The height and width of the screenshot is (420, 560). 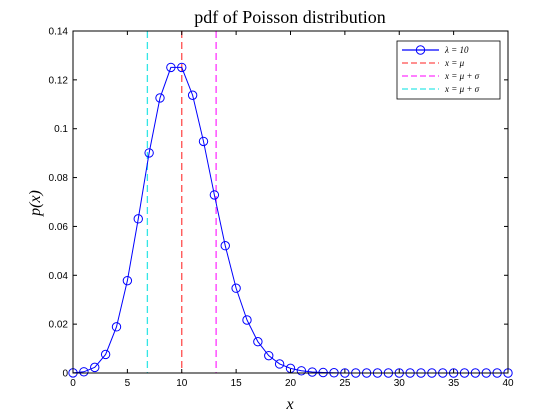 I want to click on y-tick-label: 0.02, so click(x=59, y=325).